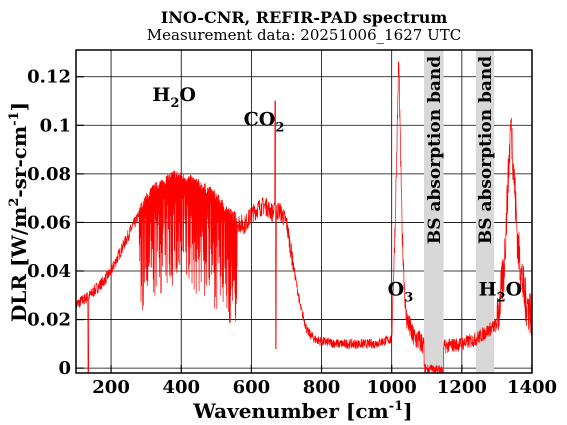  I want to click on x-tick-label: 1200, so click(462, 387).